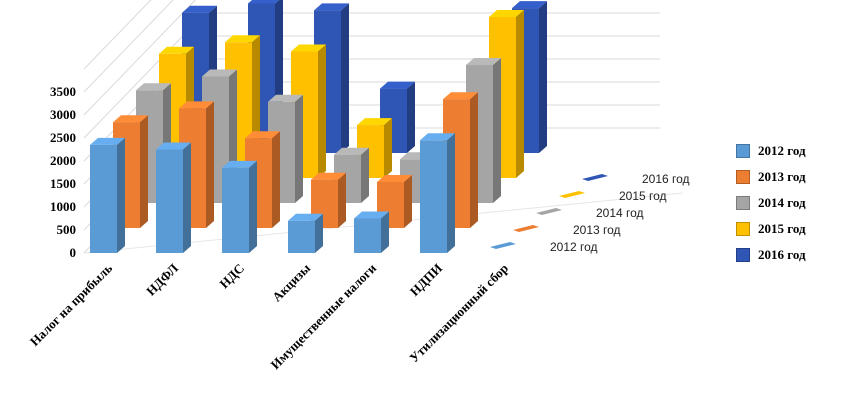 The height and width of the screenshot is (400, 856). I want to click on category-label: НДС, so click(231, 276).